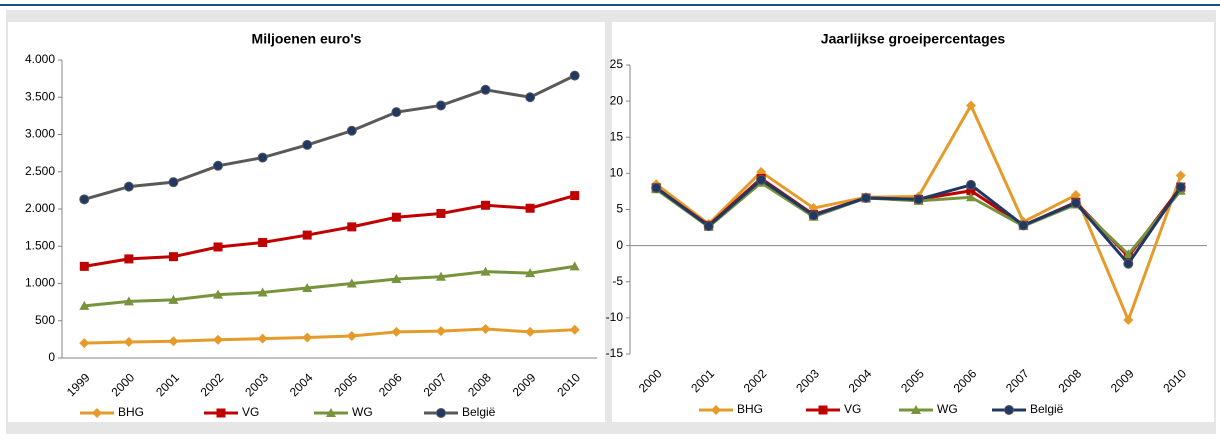 Image resolution: width=1220 pixels, height=444 pixels. Describe the element at coordinates (617, 173) in the screenshot. I see `y-tick-label: 10` at that location.